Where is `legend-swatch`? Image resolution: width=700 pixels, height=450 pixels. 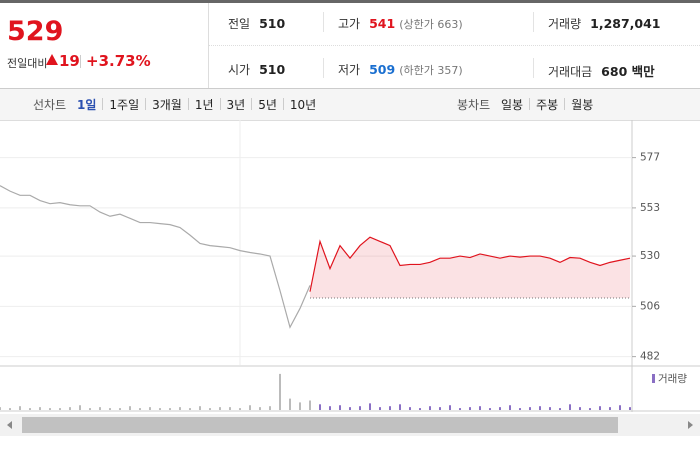
legend-swatch is located at coordinates (653, 378).